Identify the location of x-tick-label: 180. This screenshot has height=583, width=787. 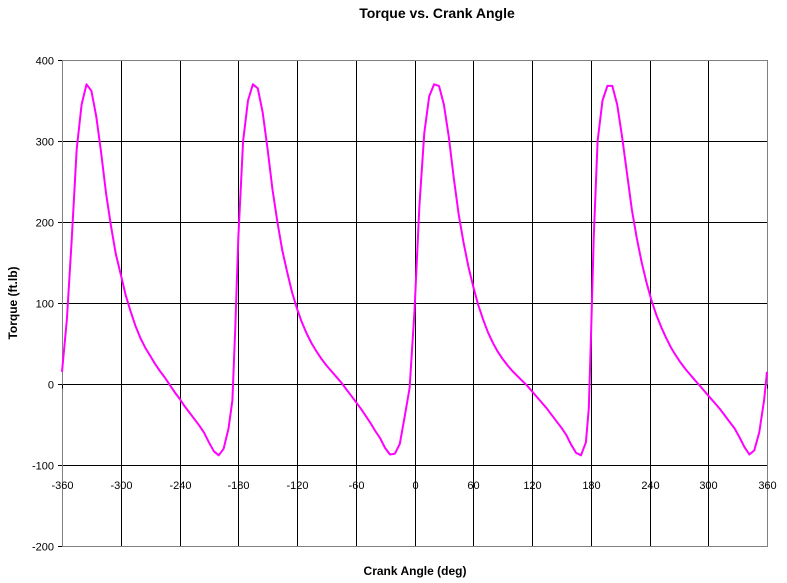
(591, 486).